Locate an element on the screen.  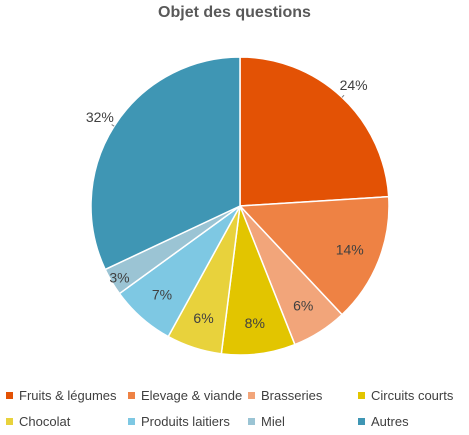
data-label-brasseries: 6% is located at coordinates (303, 306).